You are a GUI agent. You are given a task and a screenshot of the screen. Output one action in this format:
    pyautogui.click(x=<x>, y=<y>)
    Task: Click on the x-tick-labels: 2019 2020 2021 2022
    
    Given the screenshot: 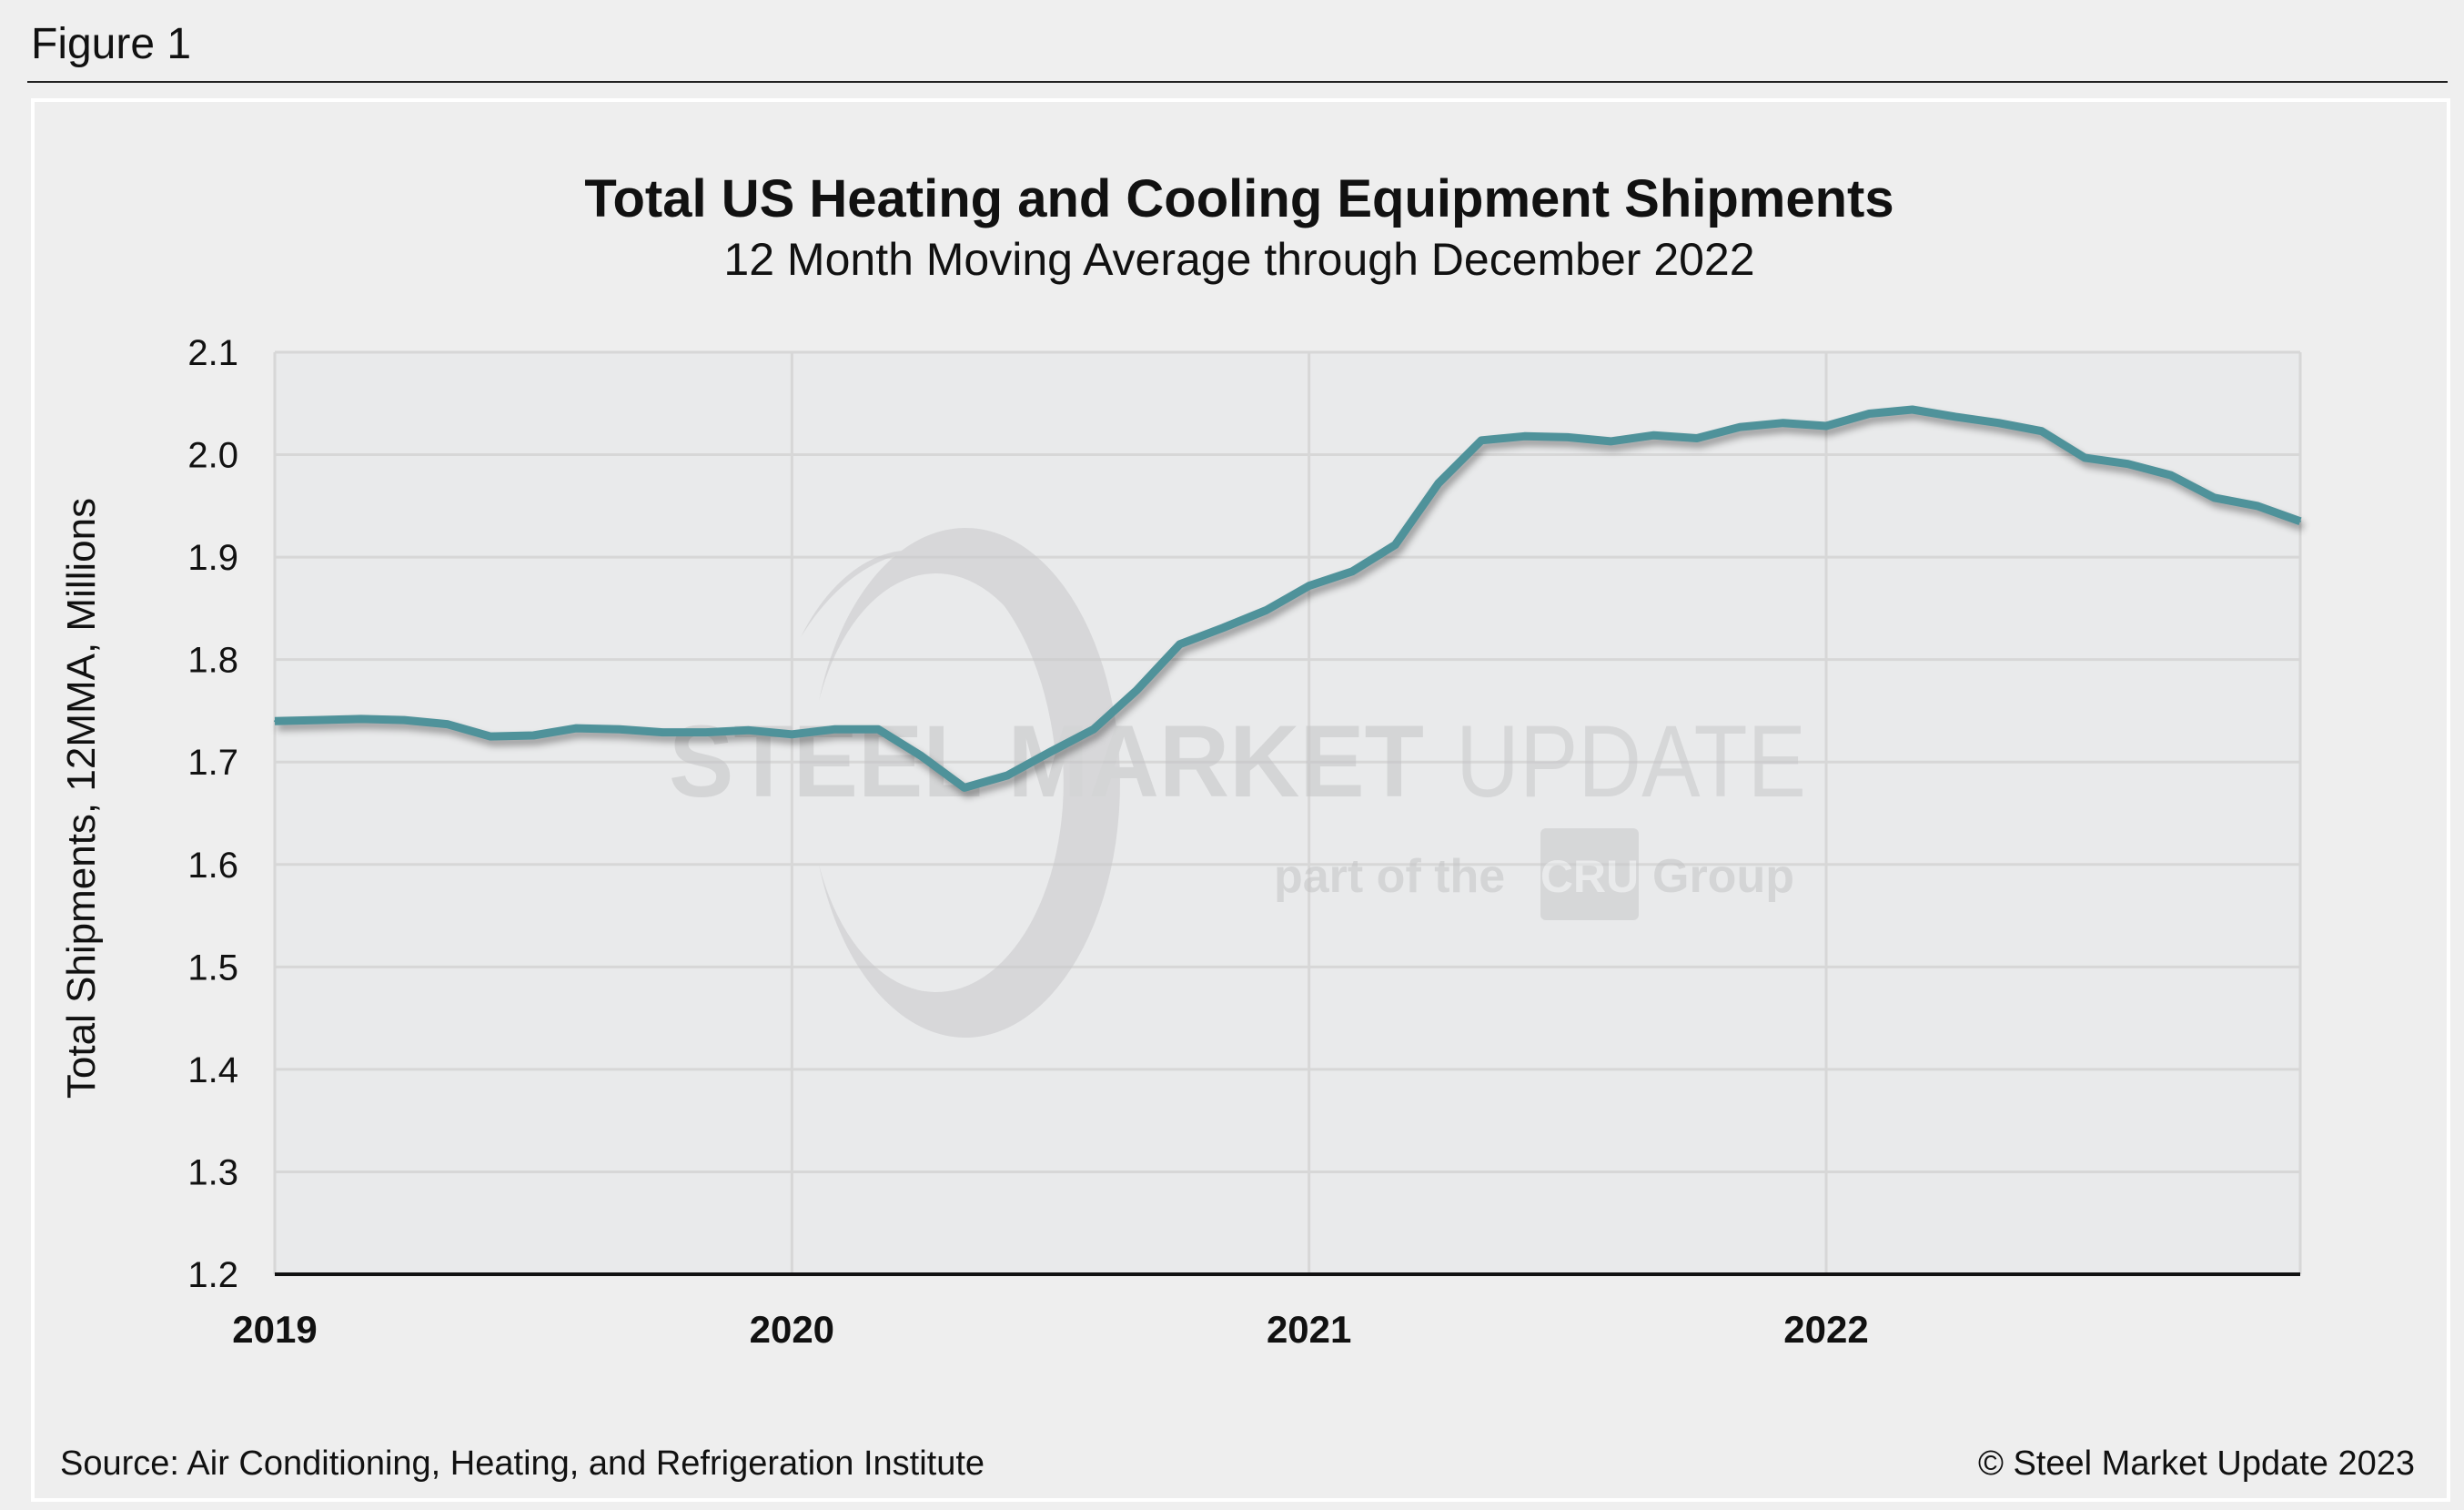 What is the action you would take?
    pyautogui.click(x=1050, y=1329)
    